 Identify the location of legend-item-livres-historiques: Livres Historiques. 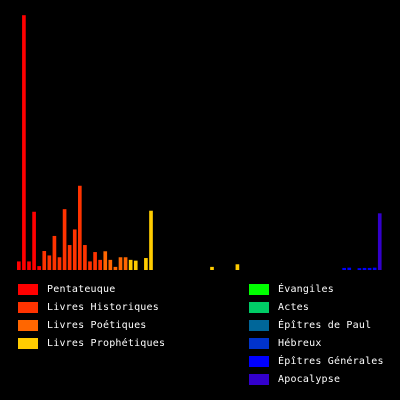
(91, 307).